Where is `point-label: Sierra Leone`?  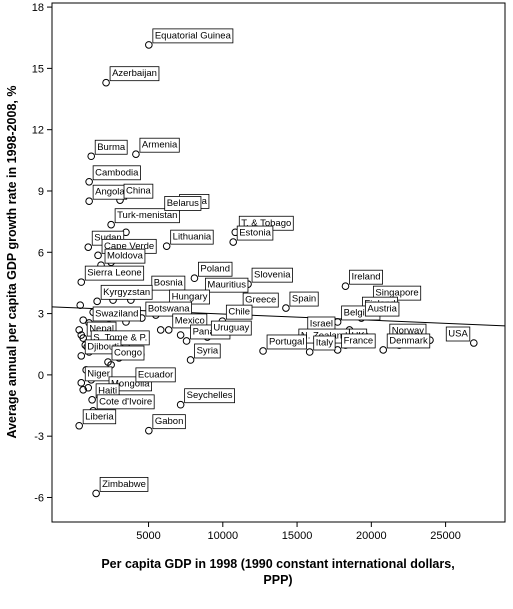
point-label: Sierra Leone is located at coordinates (114, 273).